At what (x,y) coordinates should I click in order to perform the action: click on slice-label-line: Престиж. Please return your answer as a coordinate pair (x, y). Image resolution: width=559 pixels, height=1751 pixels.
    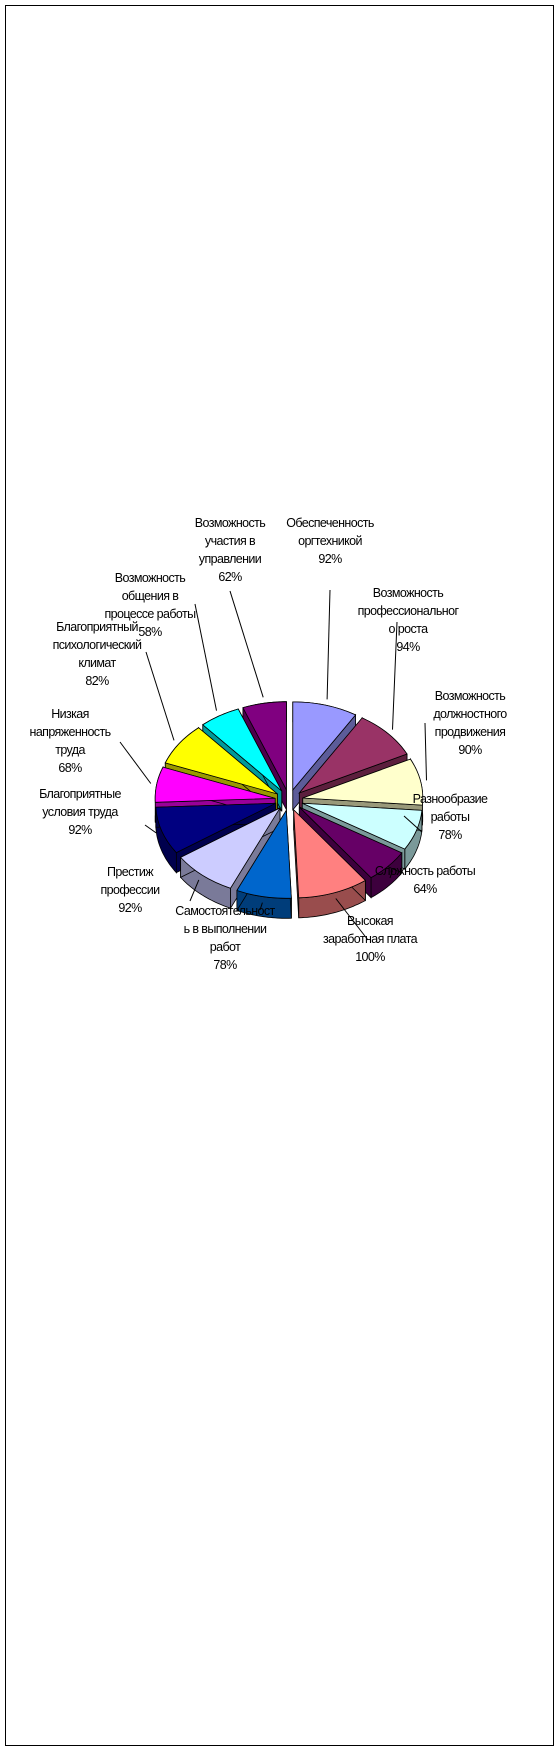
    Looking at the image, I should click on (130, 872).